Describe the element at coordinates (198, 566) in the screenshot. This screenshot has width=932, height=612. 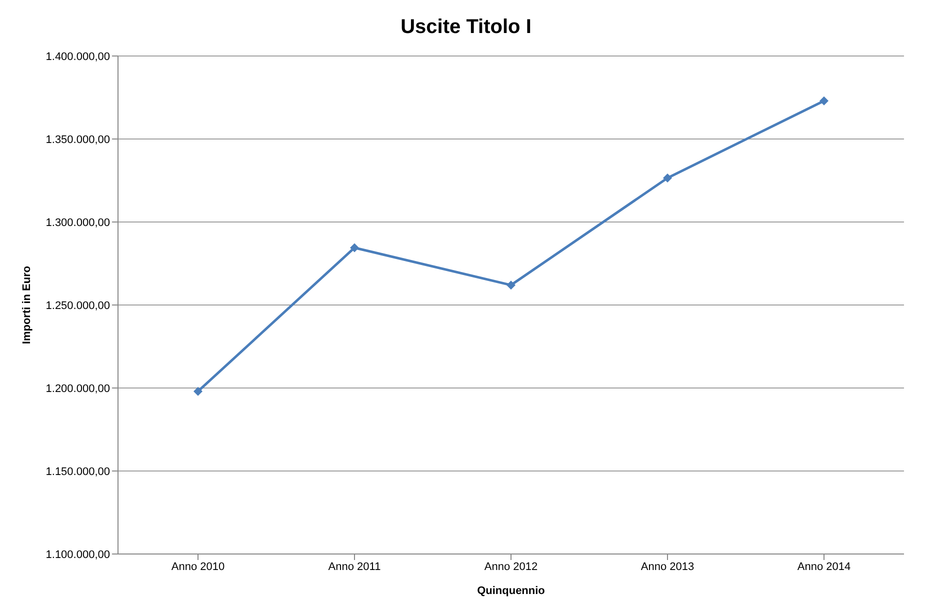
I see `x-tick-label: Anno 2010` at that location.